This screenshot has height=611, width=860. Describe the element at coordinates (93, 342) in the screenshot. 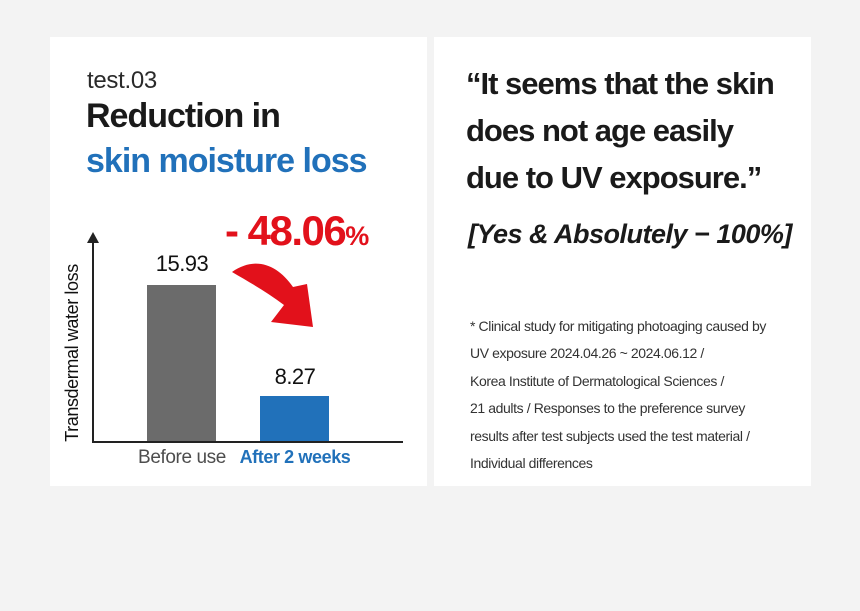

I see `y-axis-line` at that location.